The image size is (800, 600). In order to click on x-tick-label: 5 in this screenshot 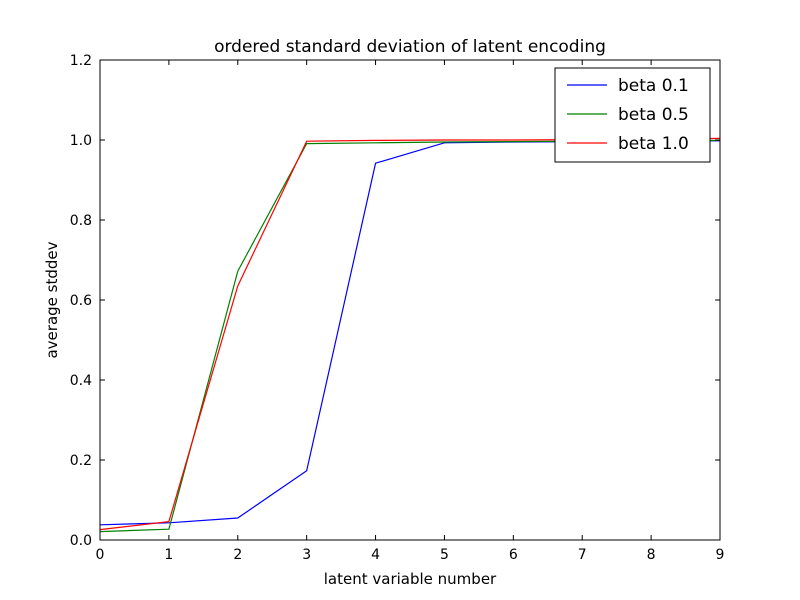, I will do `click(444, 555)`.